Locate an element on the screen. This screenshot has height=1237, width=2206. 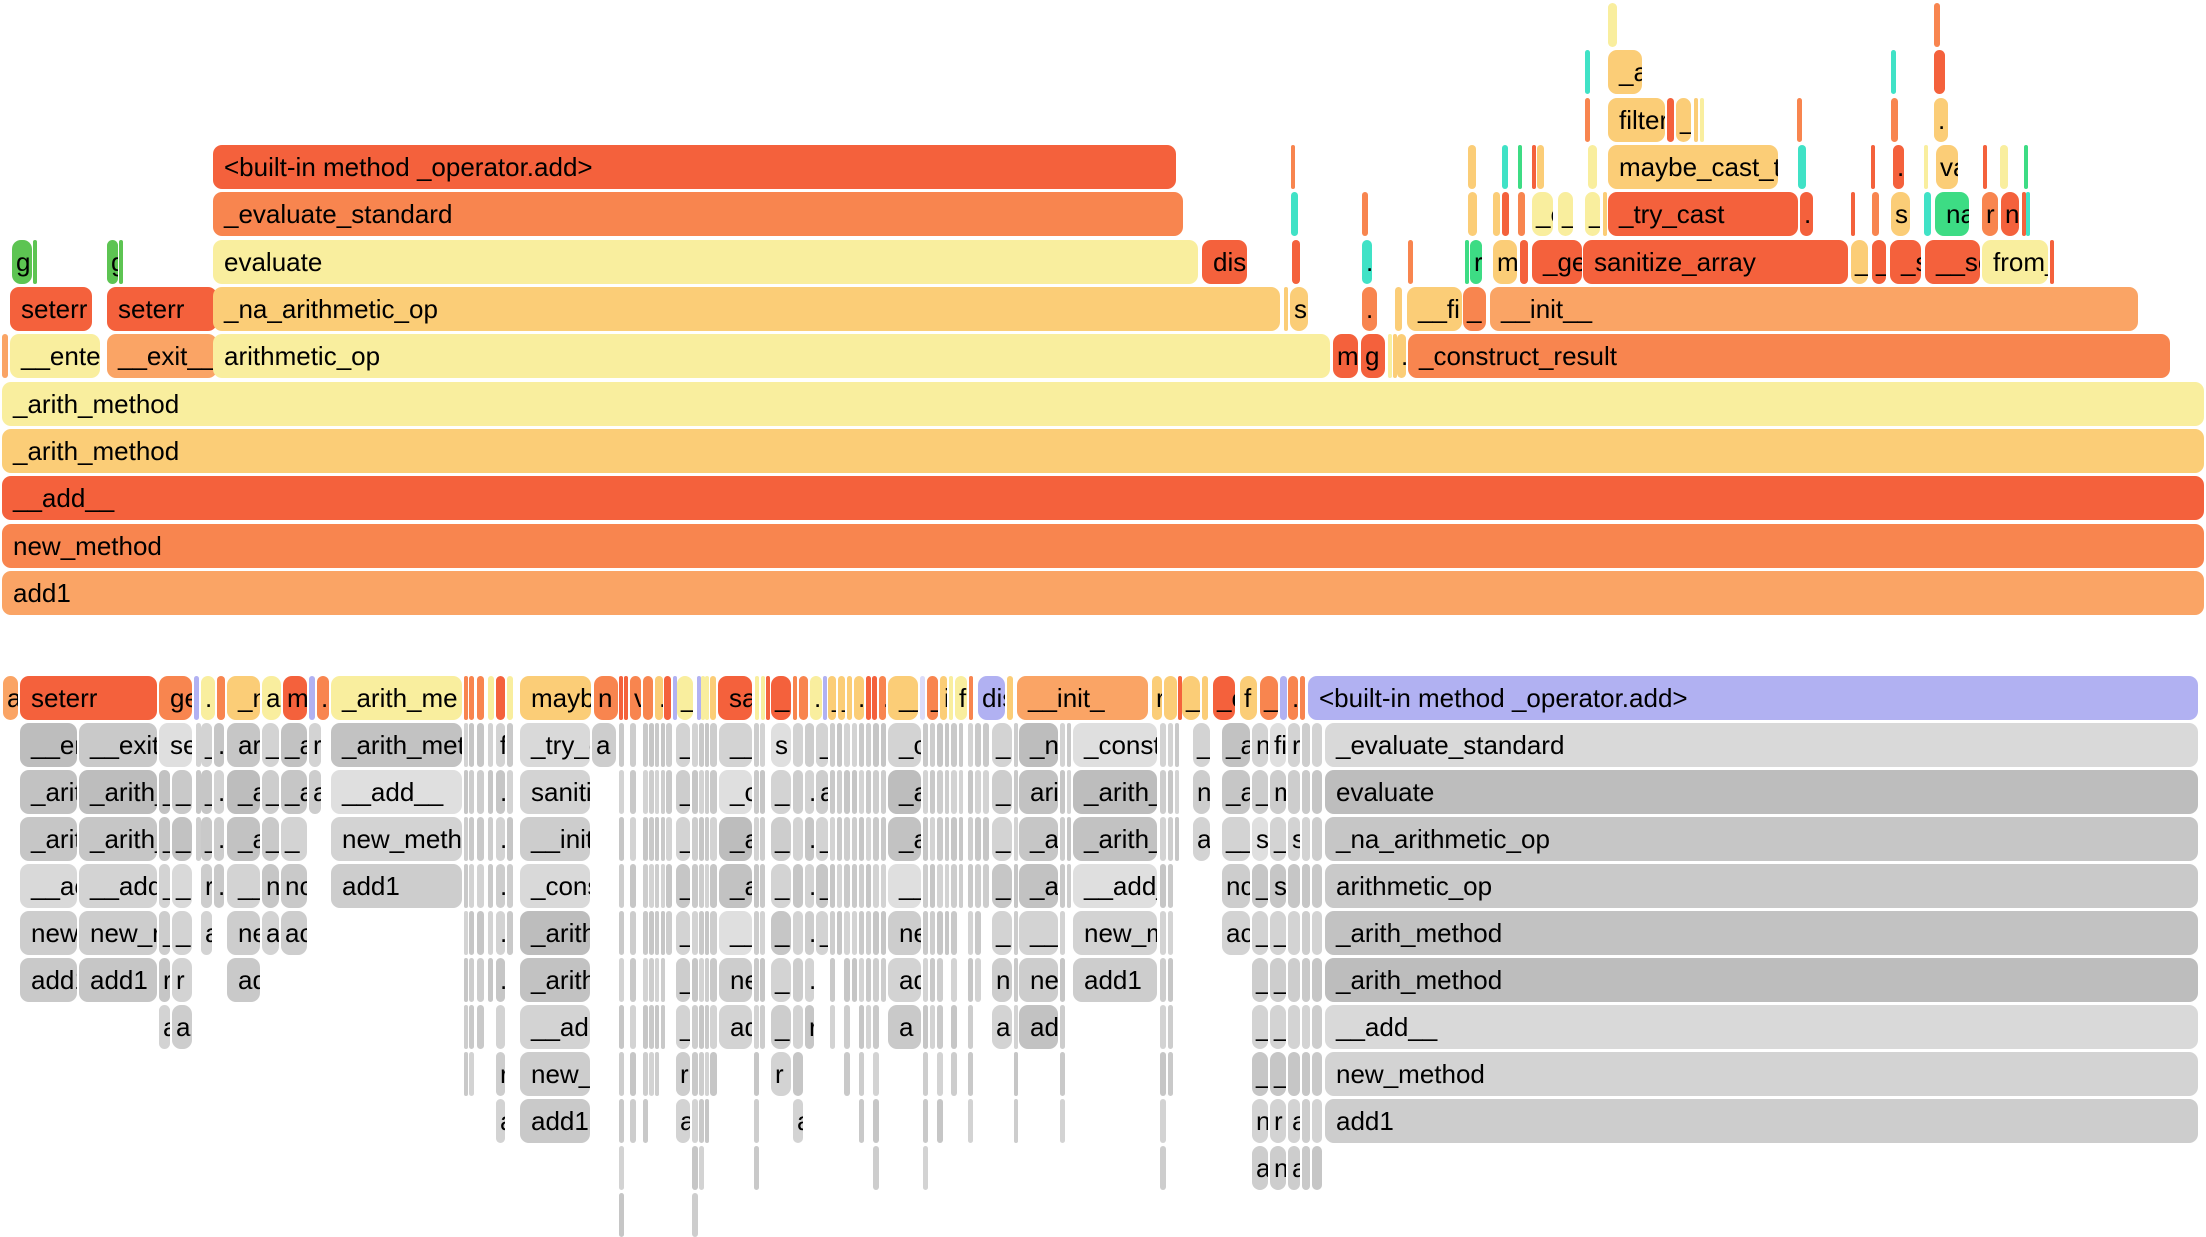
flame-frame-bottom-stack: __add__ is located at coordinates (396, 792).